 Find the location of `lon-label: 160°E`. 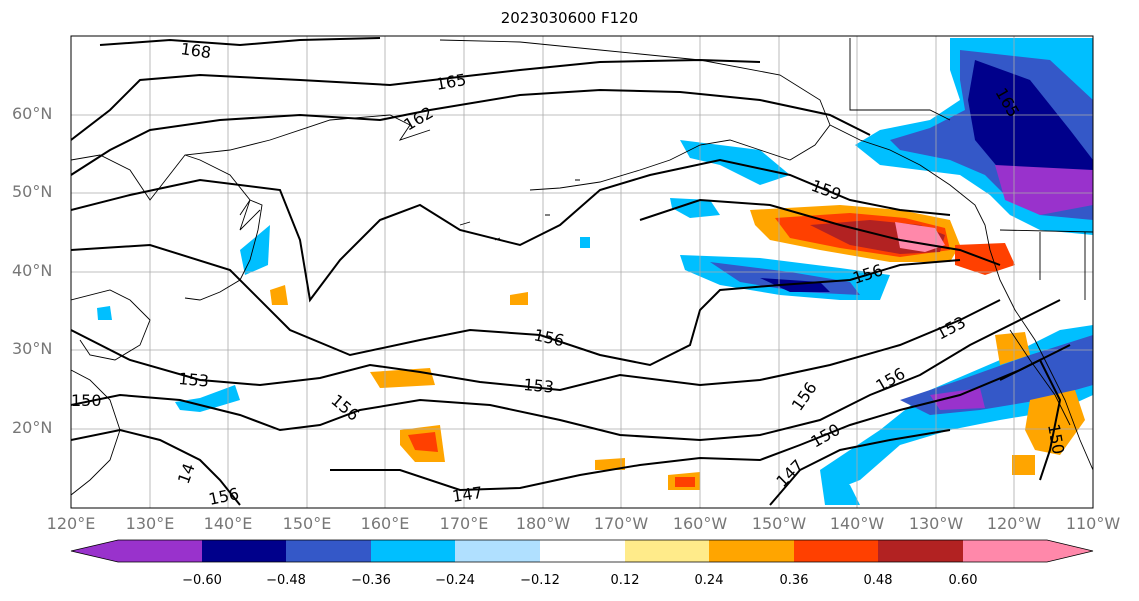

lon-label: 160°E is located at coordinates (385, 523).